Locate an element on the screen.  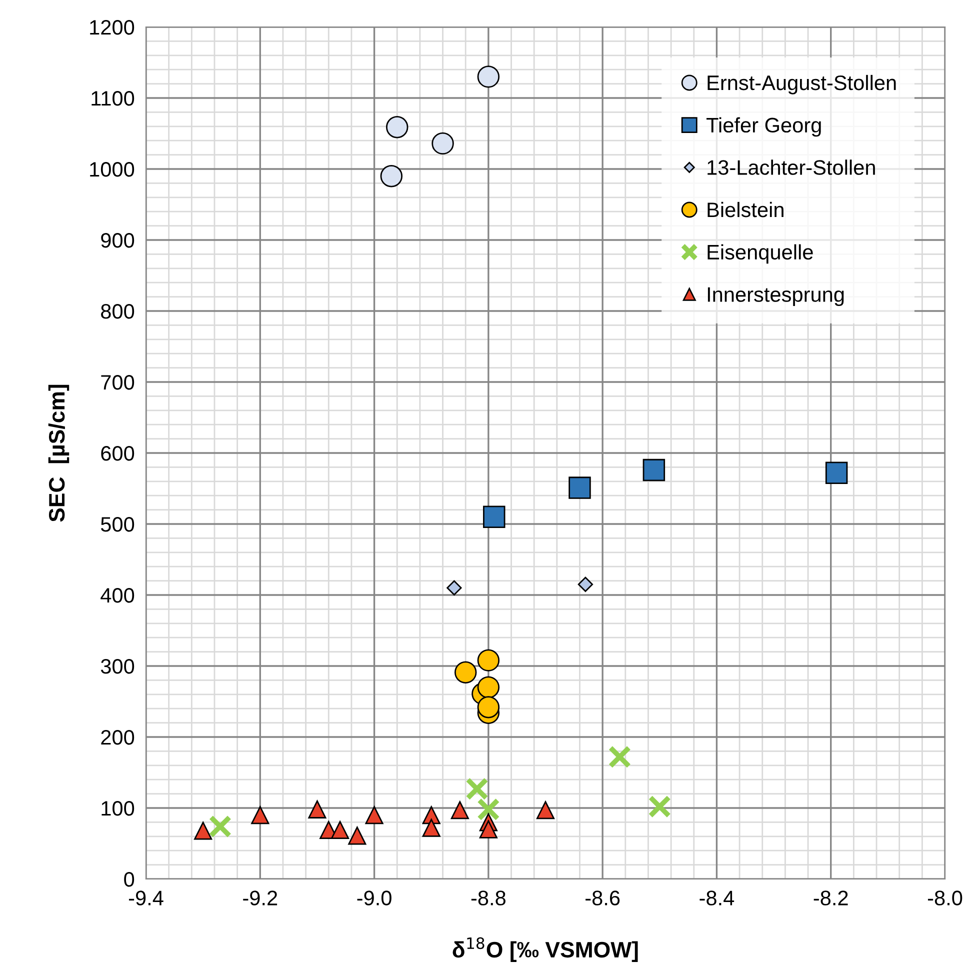
y-axis-title: SEC [µS/cm] is located at coordinates (59, 453).